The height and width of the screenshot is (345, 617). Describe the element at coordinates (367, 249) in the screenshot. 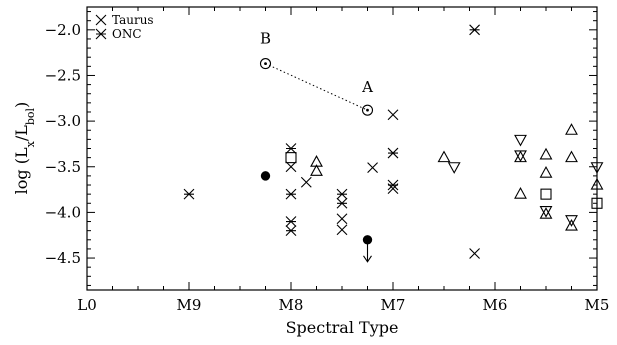

I see `filled-circle-upper-limit-point` at that location.